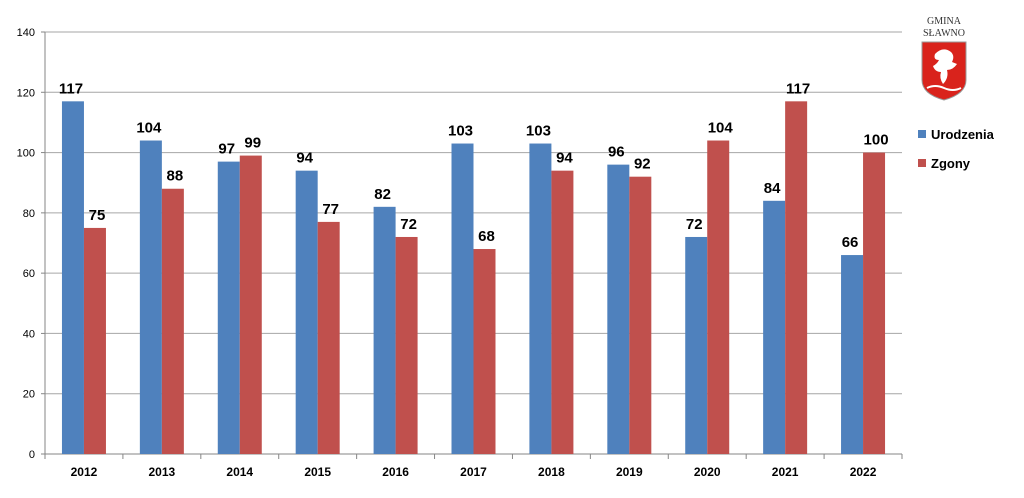 This screenshot has width=1024, height=498. I want to click on logo-text-line2: SŁAWNO, so click(944, 33).